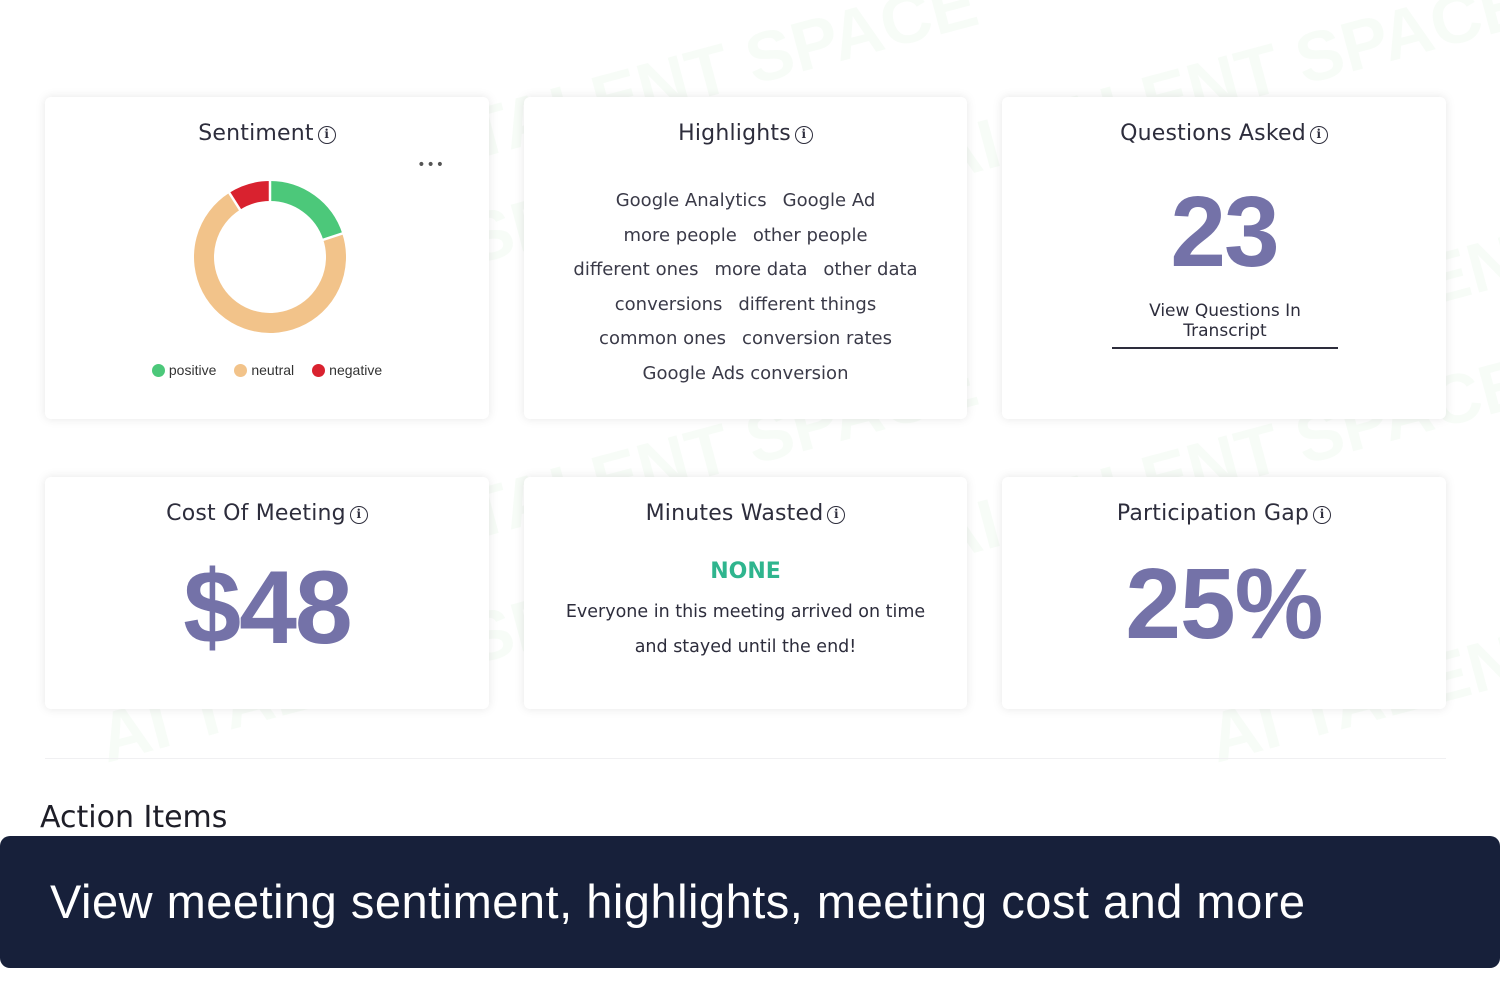 Image resolution: width=1500 pixels, height=1000 pixels. Describe the element at coordinates (636, 269) in the screenshot. I see `highlight-phrase: different ones` at that location.